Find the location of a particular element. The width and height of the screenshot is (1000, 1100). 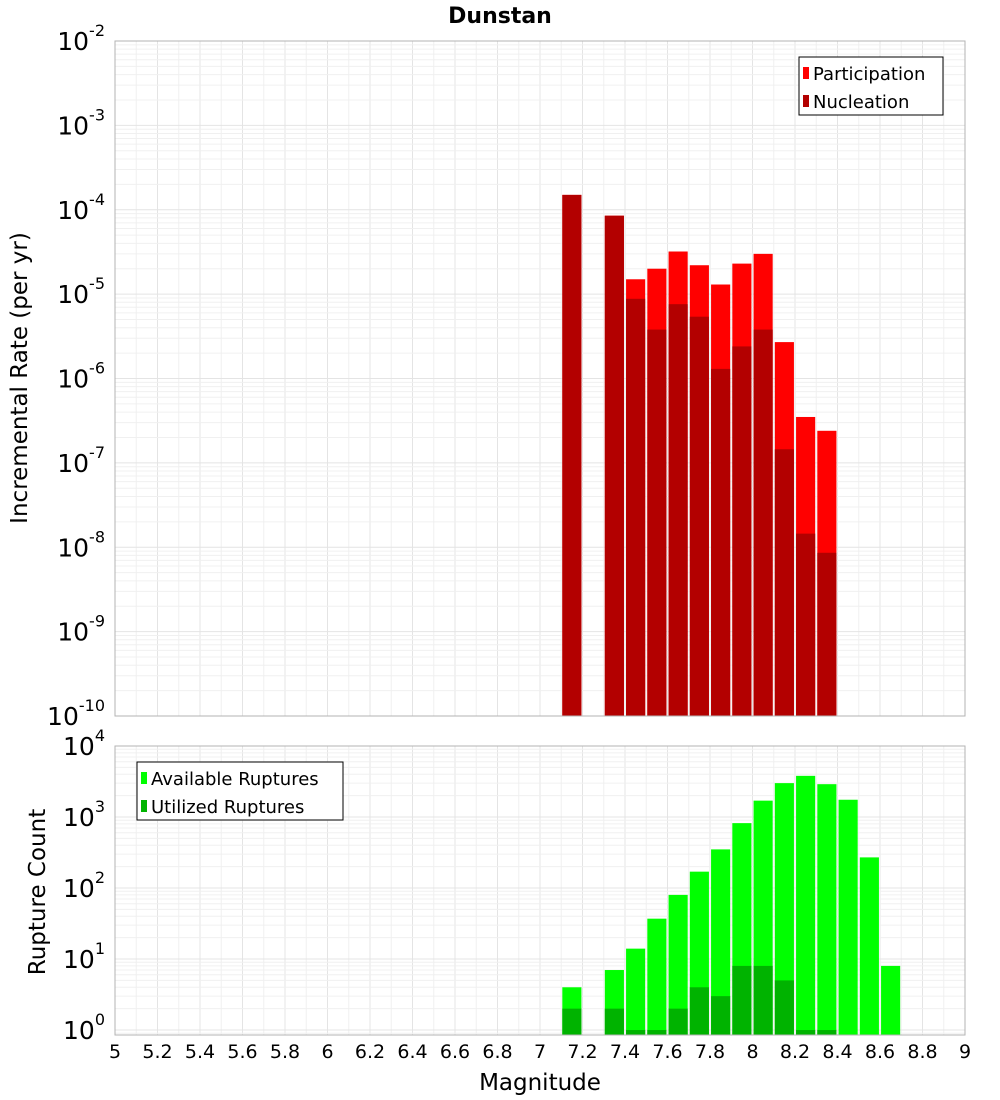

x-tick-label: 6.6 is located at coordinates (455, 1052).